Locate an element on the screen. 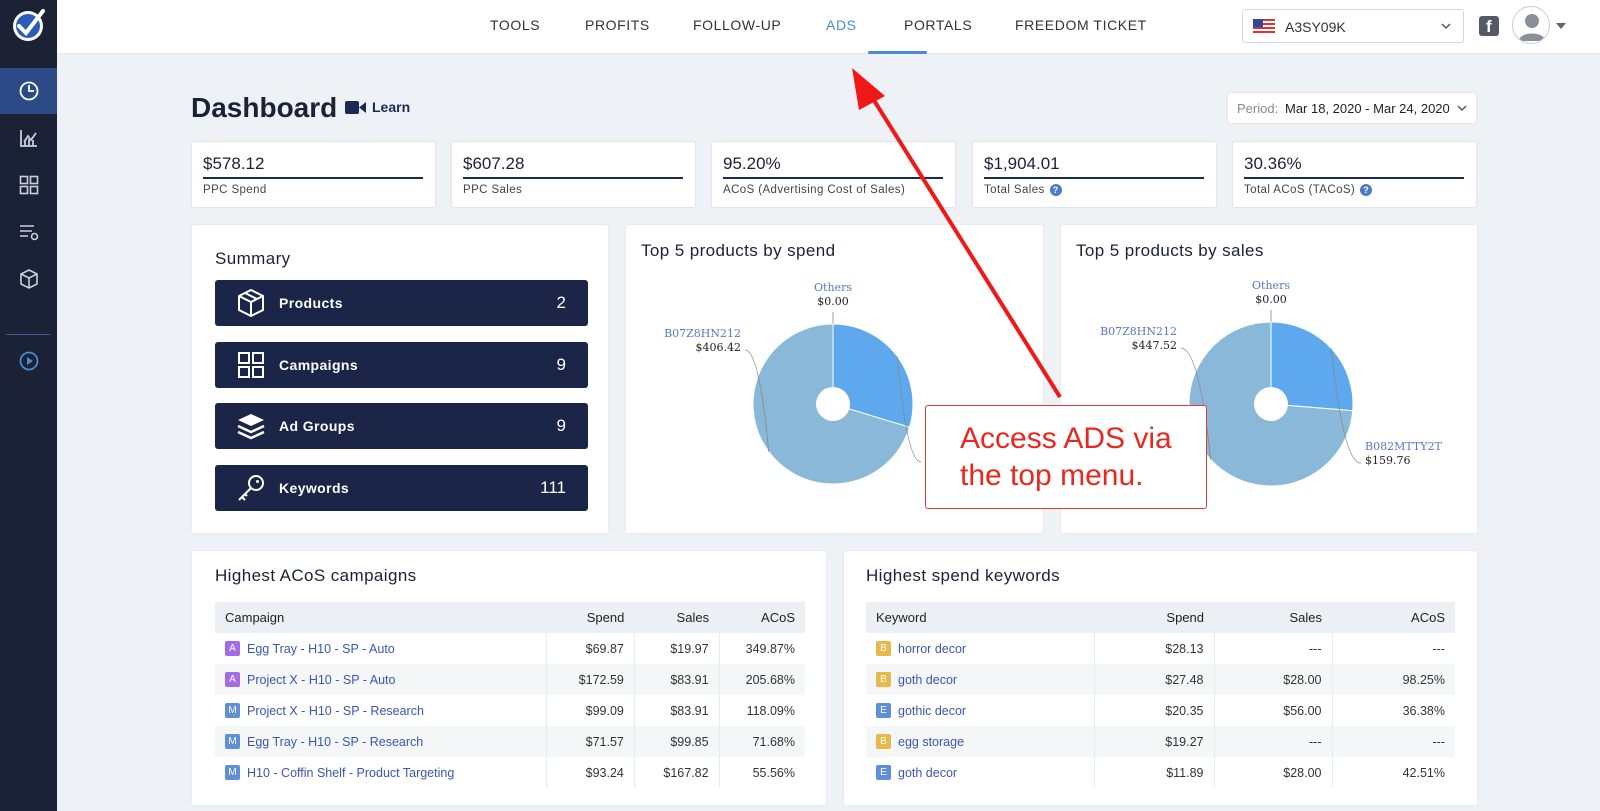  row-link: H10 - Coffin Shelf - Product Targeting is located at coordinates (351, 772).